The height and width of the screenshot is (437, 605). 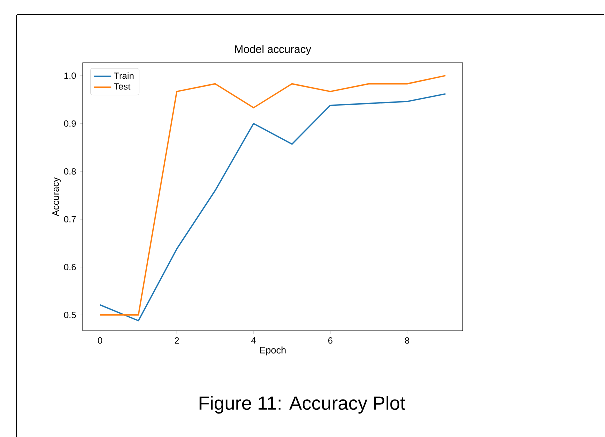 I want to click on x-tick-label: 8, so click(x=407, y=341).